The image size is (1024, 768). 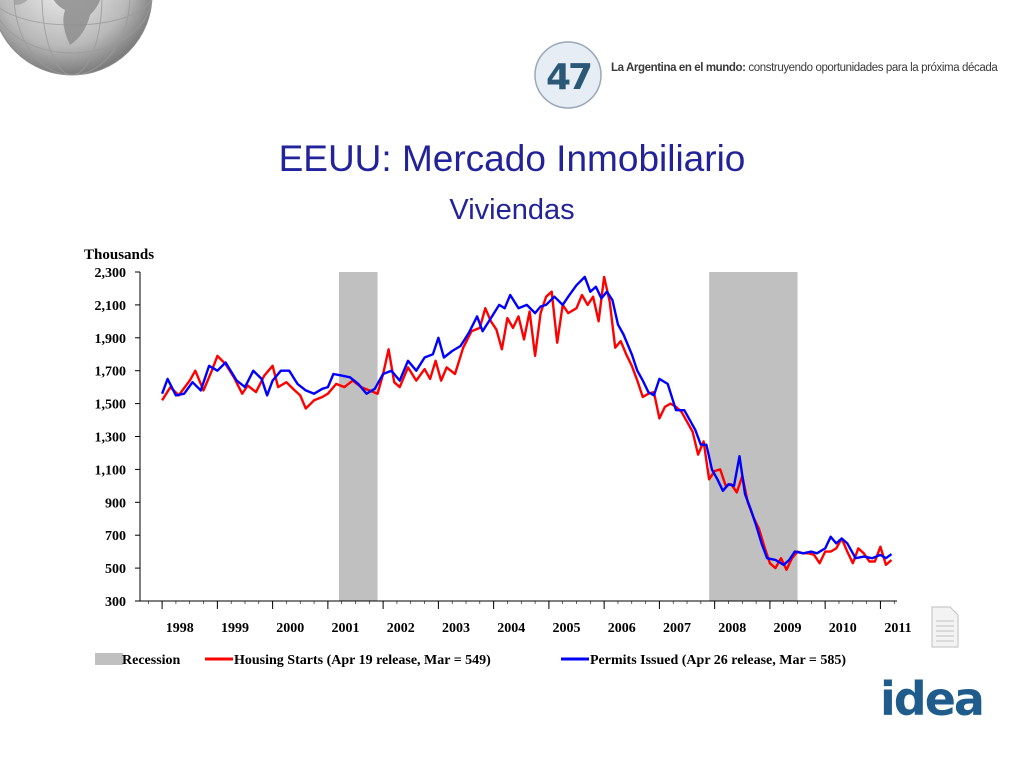 I want to click on y-tick-label: 1,300, so click(x=111, y=438).